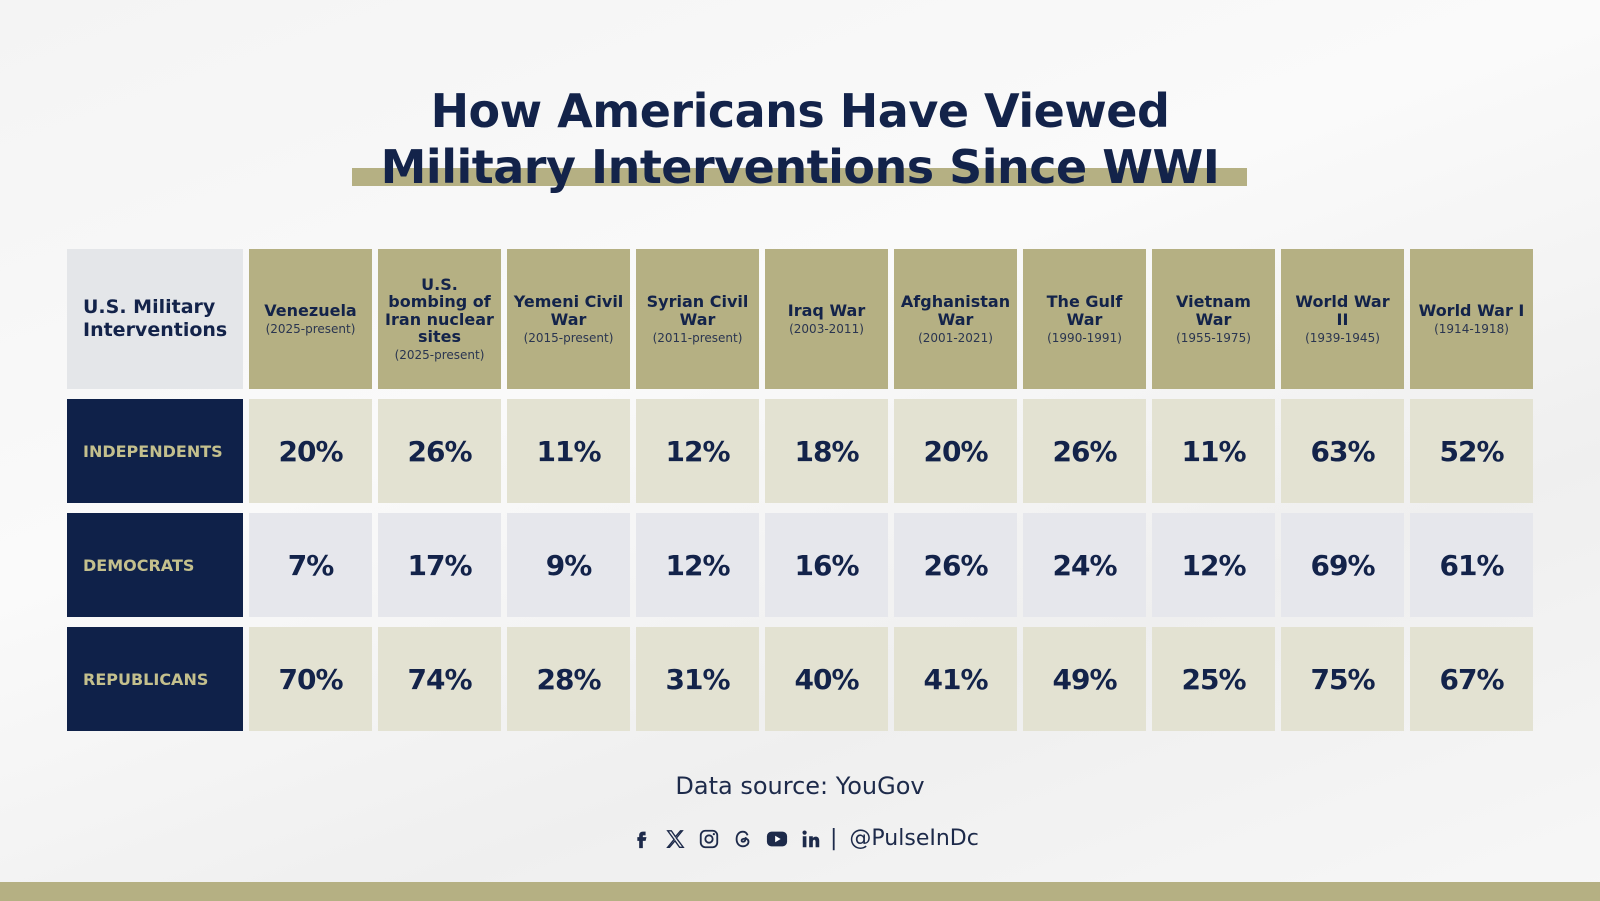  Describe the element at coordinates (743, 839) in the screenshot. I see `threads-icon` at that location.